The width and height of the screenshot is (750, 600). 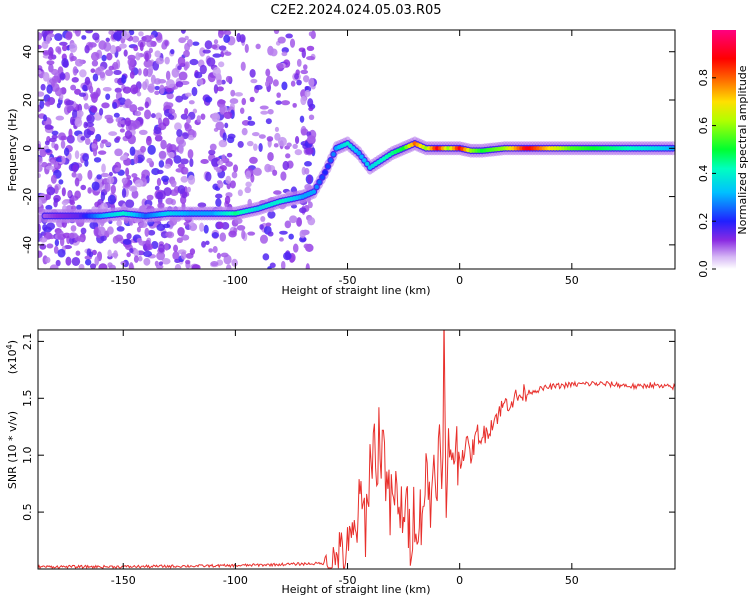 What do you see at coordinates (12, 357) in the screenshot?
I see `svg-text: (x104)` at bounding box center [12, 357].